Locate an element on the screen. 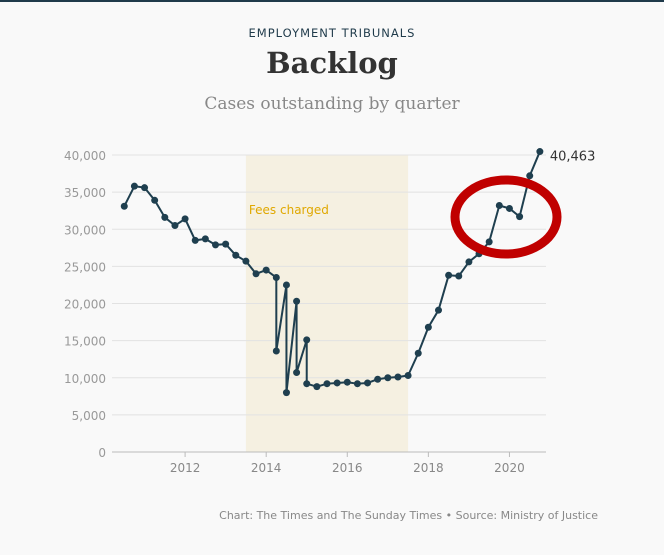  chart-title: Backlog is located at coordinates (332, 63).